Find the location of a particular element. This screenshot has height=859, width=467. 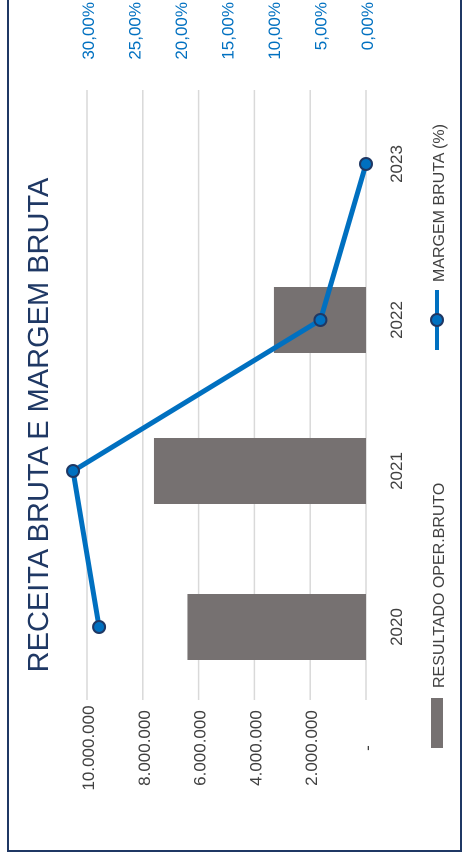

category-label: 2020 is located at coordinates (396, 627).